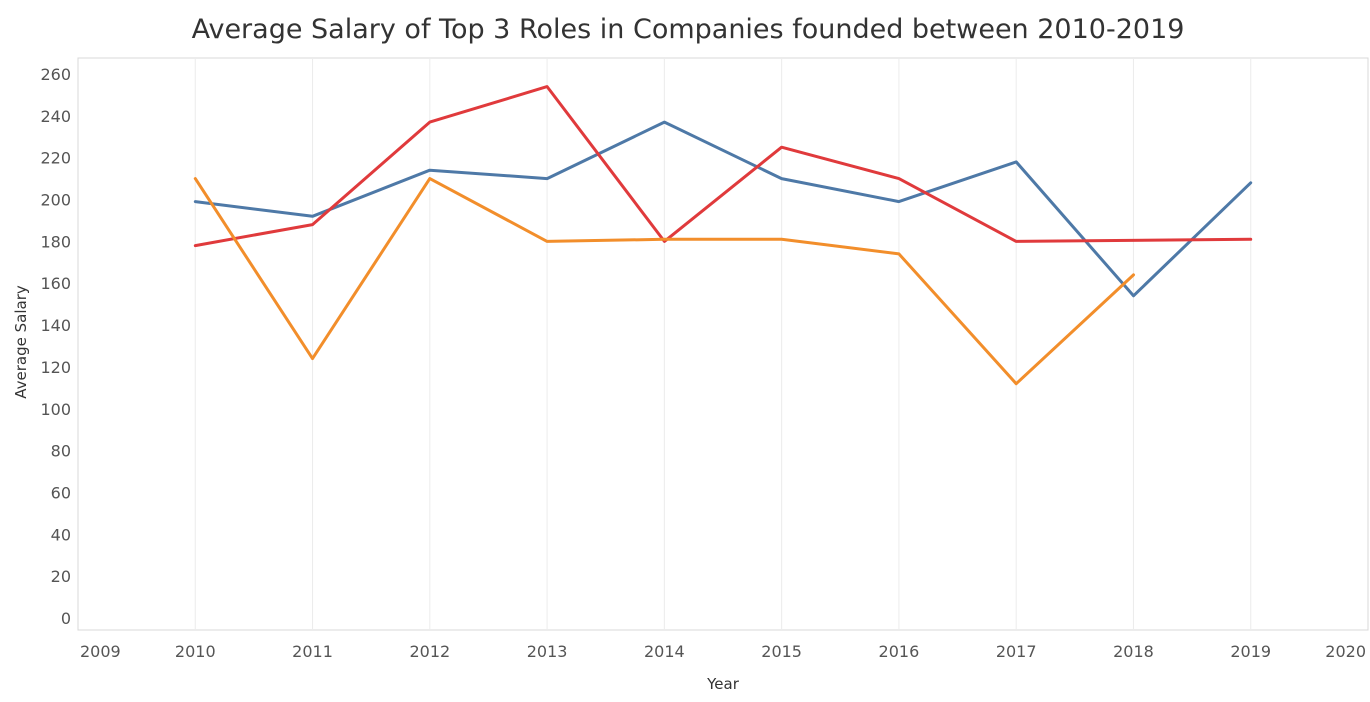 The image size is (1370, 702). I want to click on x-tick-label: 2019, so click(1250, 651).